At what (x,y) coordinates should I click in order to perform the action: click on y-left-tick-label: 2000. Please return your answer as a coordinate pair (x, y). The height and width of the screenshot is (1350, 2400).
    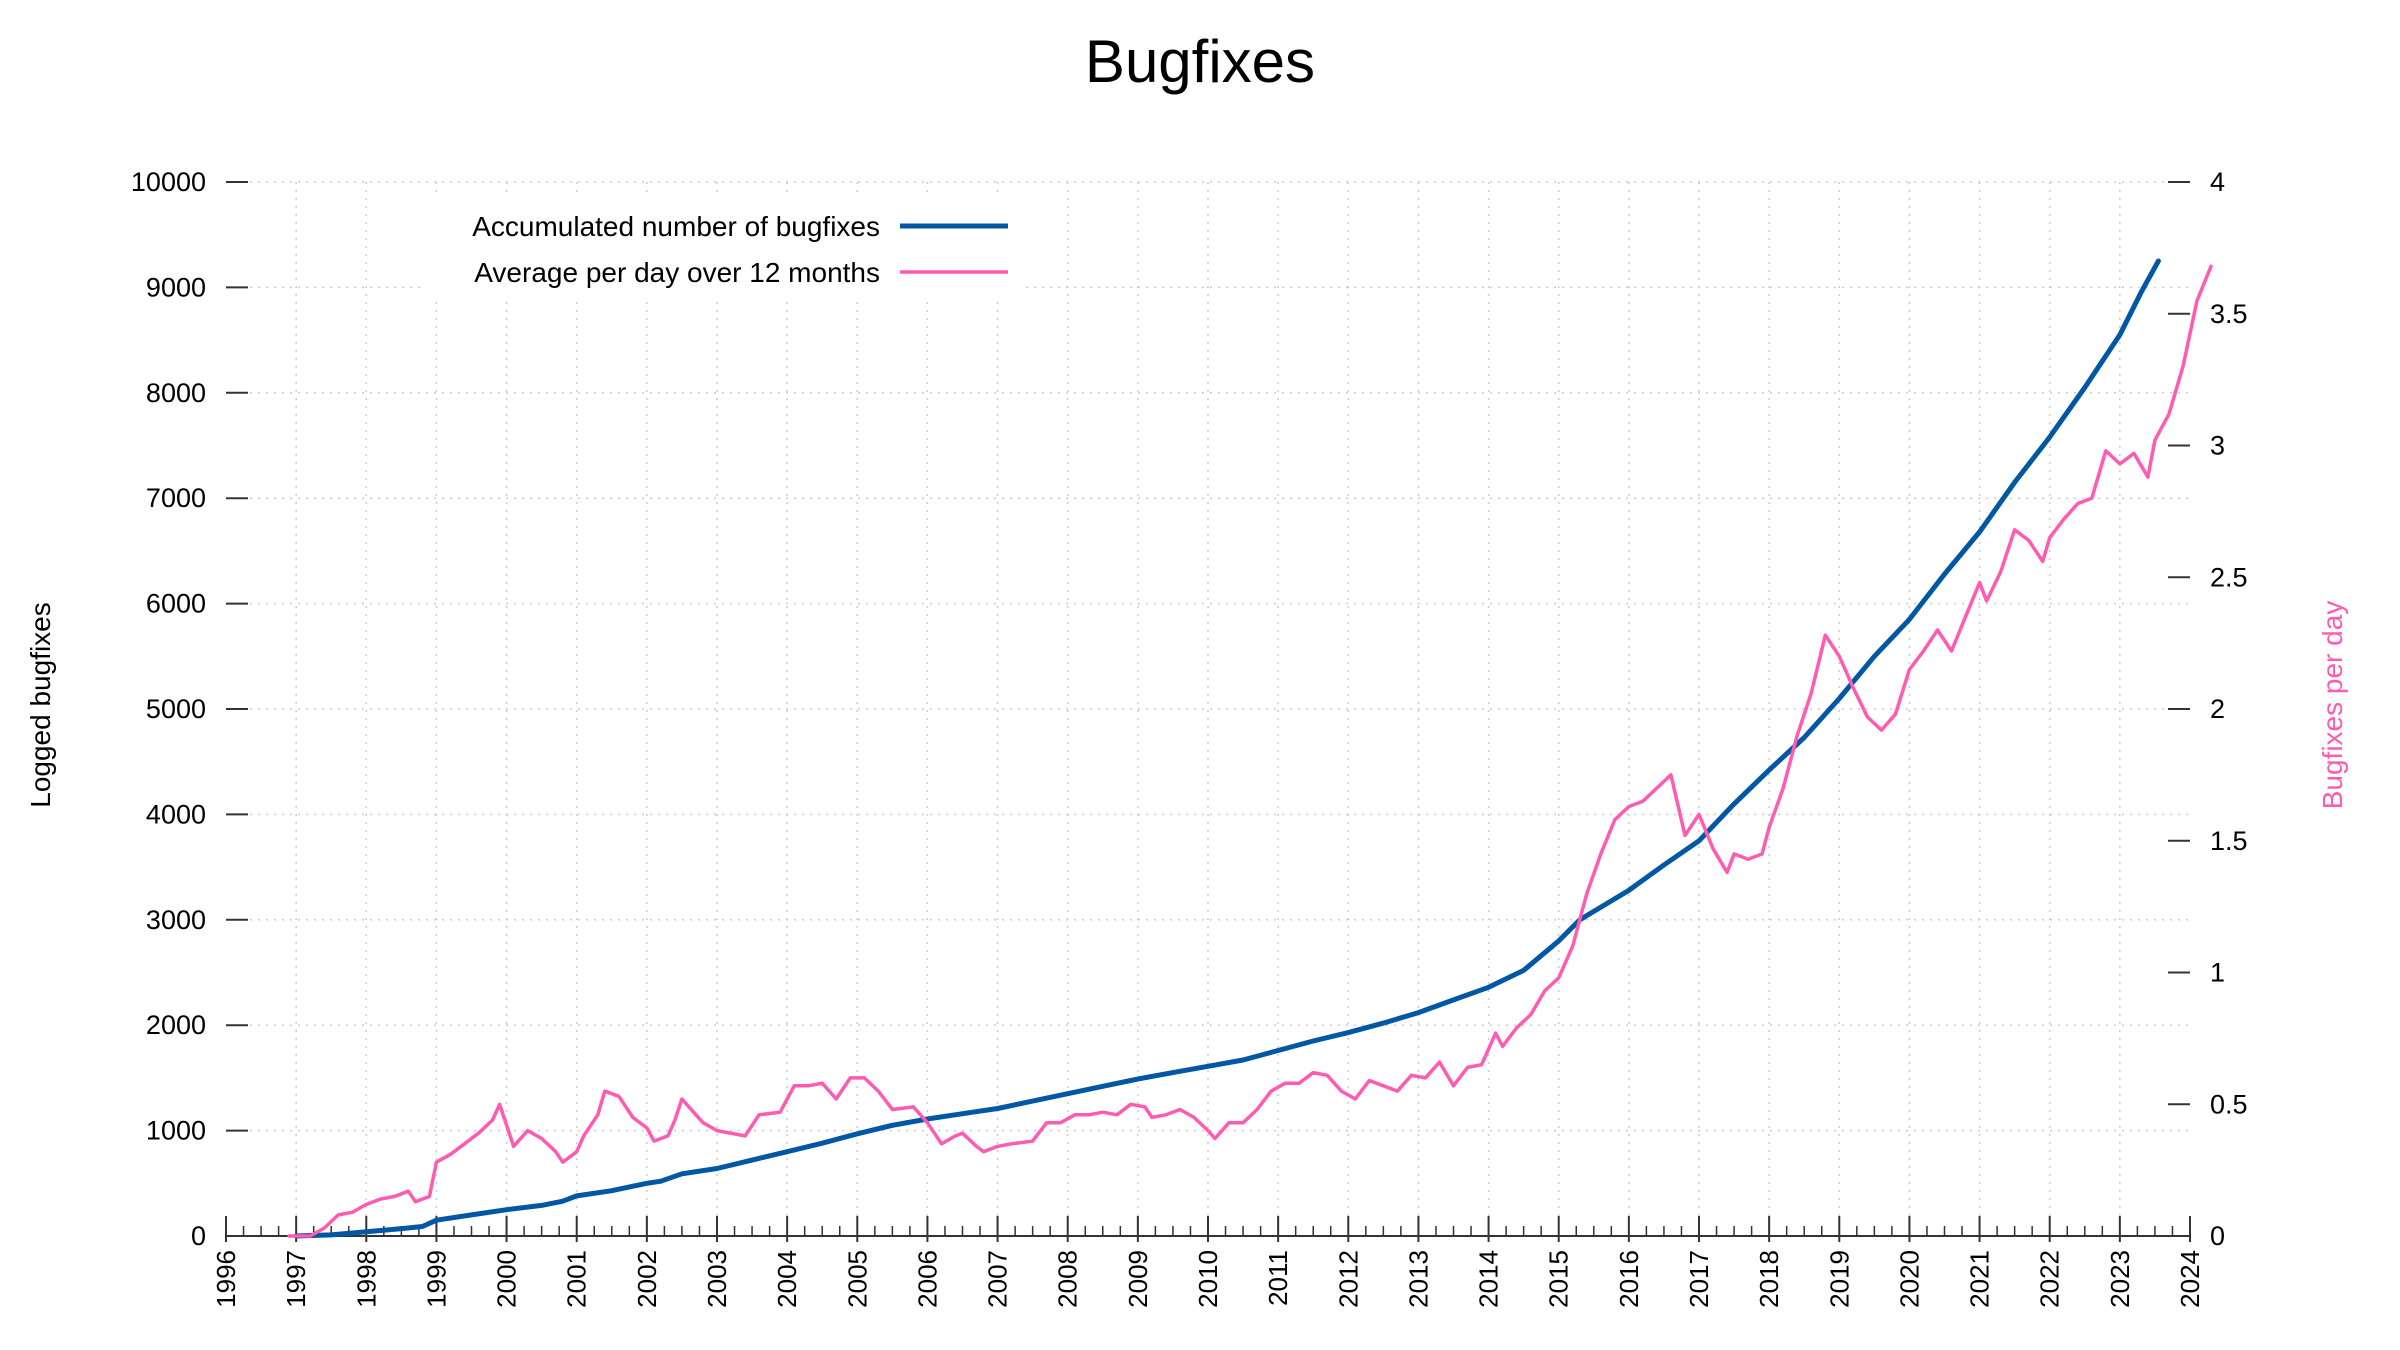
    Looking at the image, I should click on (176, 1025).